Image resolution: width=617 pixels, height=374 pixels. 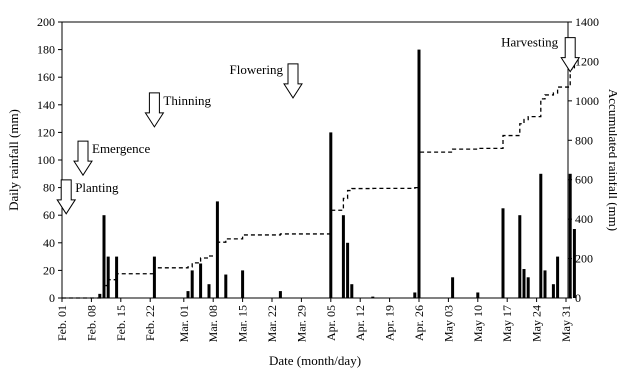 I want to click on right-tick-label: 400, so click(x=584, y=219).